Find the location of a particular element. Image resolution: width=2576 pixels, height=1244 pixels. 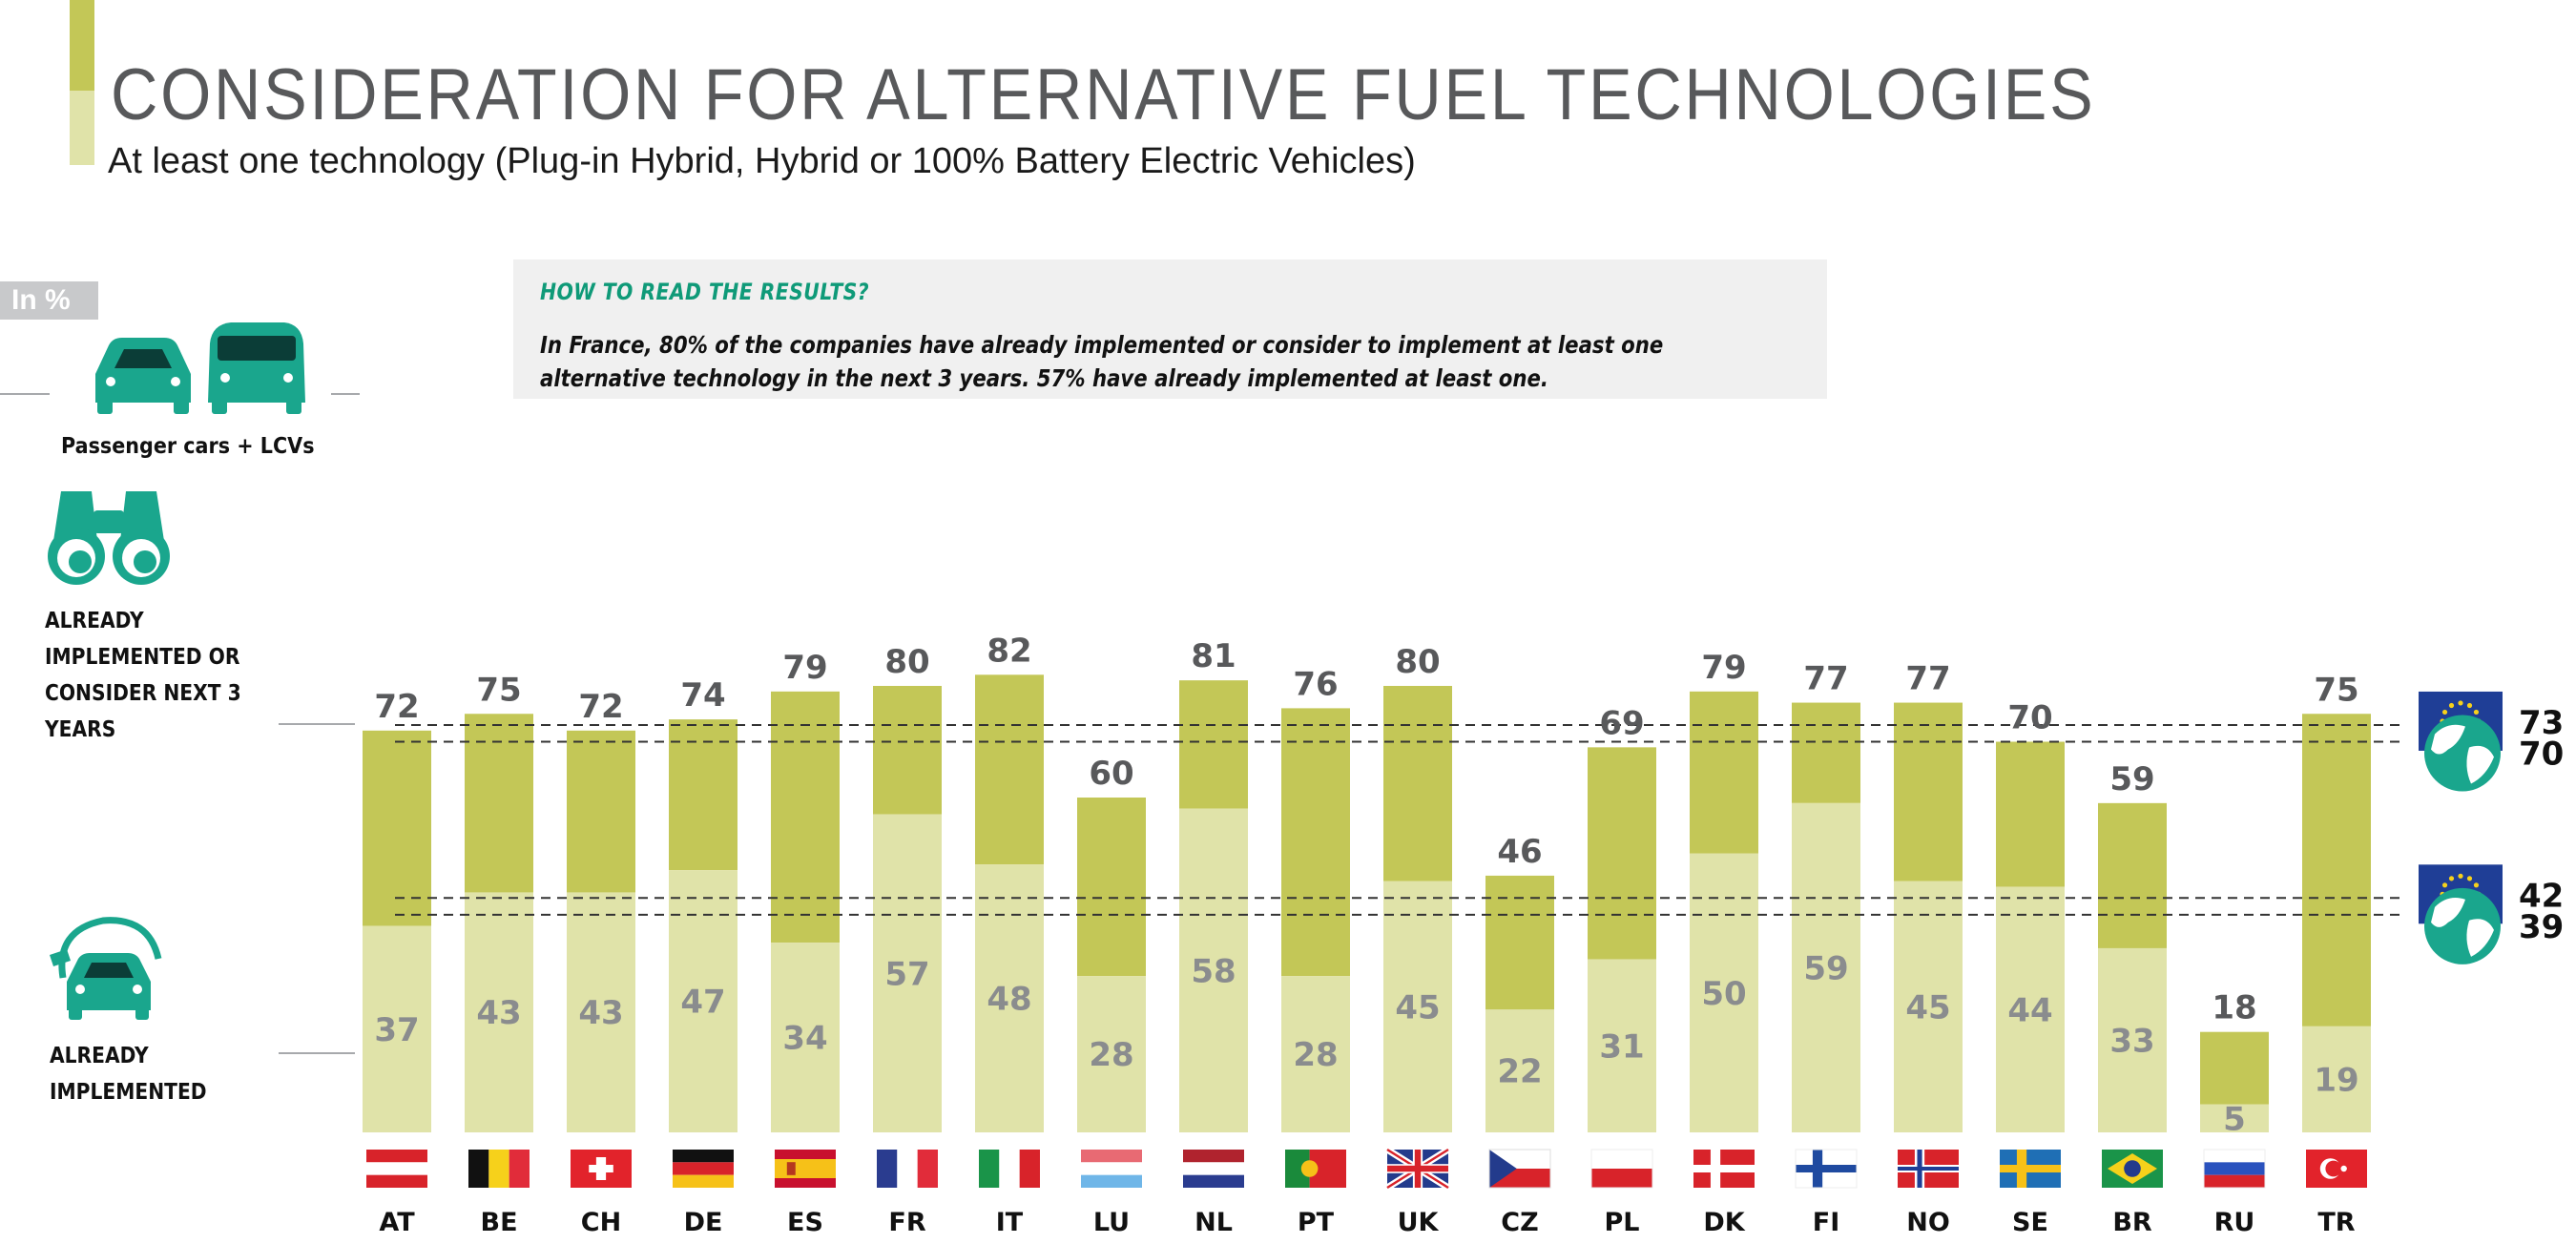

bar-consider-tr is located at coordinates (2336, 870).